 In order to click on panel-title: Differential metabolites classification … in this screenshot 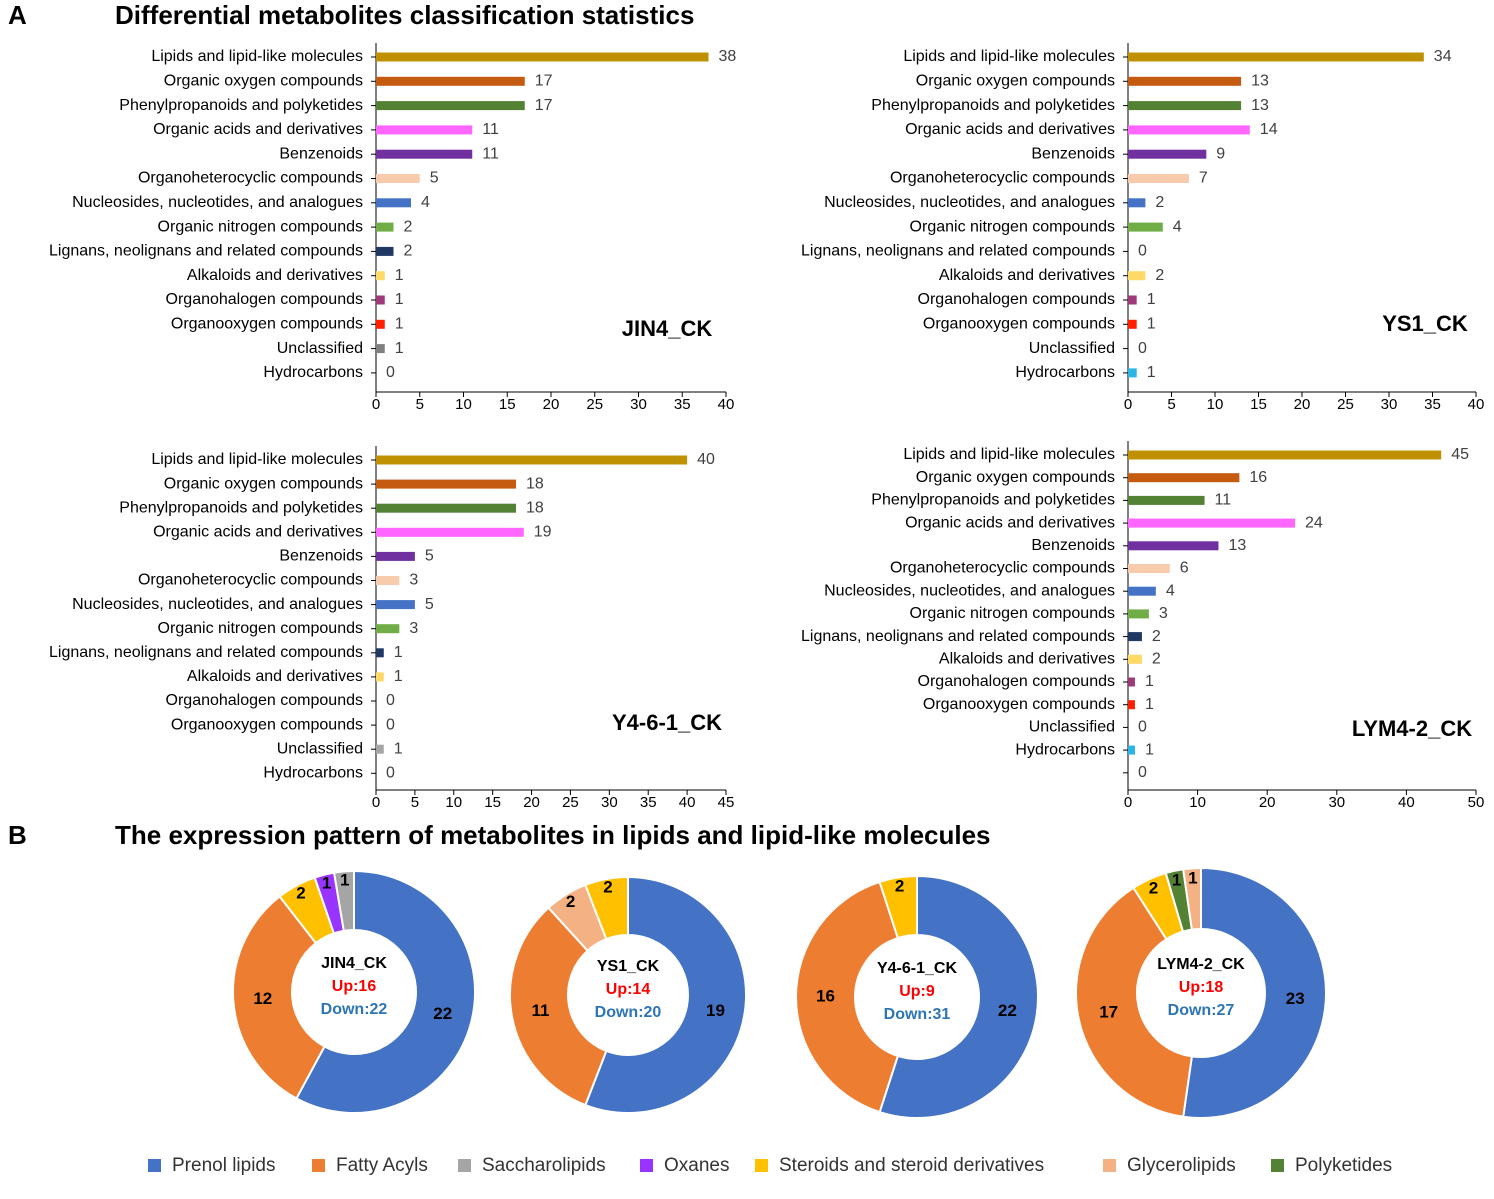, I will do `click(404, 15)`.